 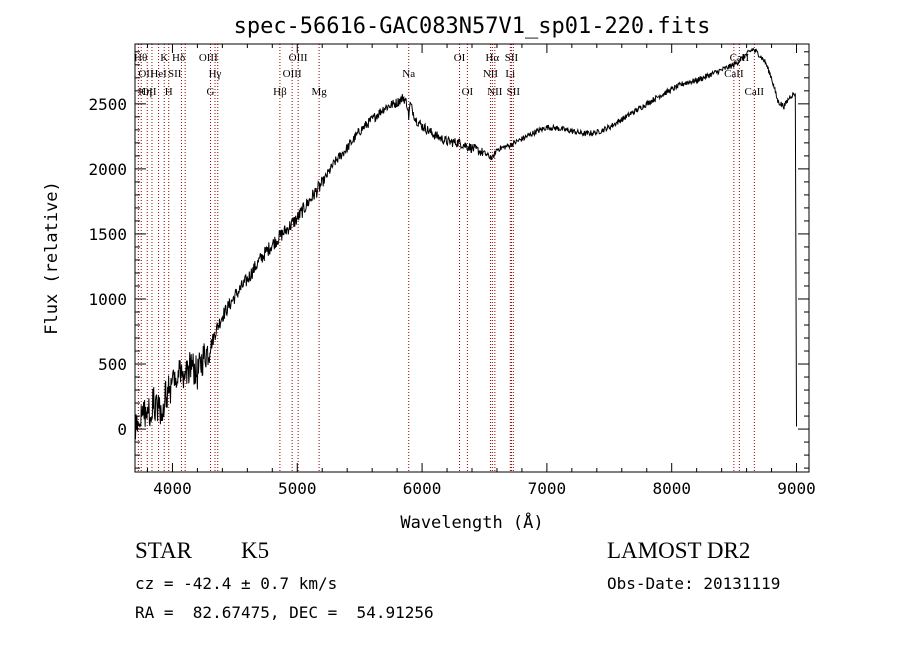 What do you see at coordinates (122, 429) in the screenshot?
I see `y-tick-label: 0` at bounding box center [122, 429].